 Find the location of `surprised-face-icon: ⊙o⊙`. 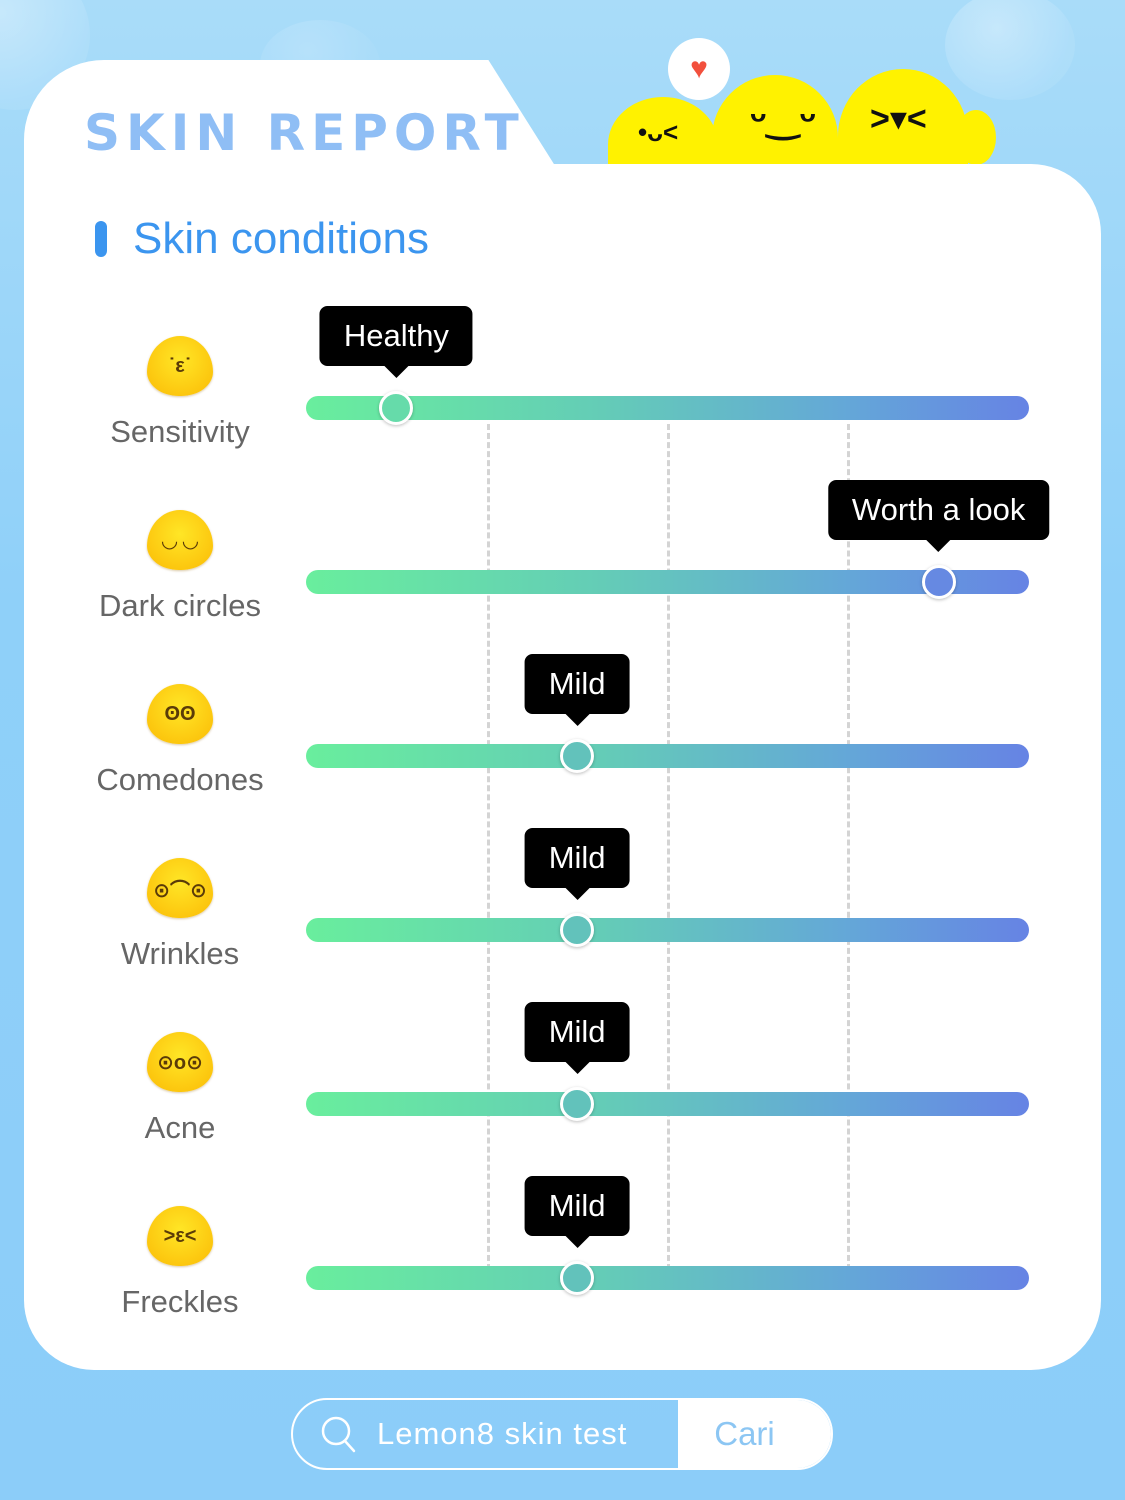

surprised-face-icon: ⊙o⊙ is located at coordinates (180, 1062).